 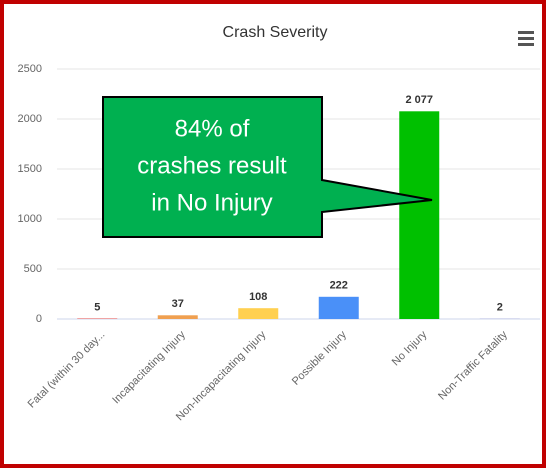 What do you see at coordinates (39, 319) in the screenshot?
I see `y-tick-label: 0` at bounding box center [39, 319].